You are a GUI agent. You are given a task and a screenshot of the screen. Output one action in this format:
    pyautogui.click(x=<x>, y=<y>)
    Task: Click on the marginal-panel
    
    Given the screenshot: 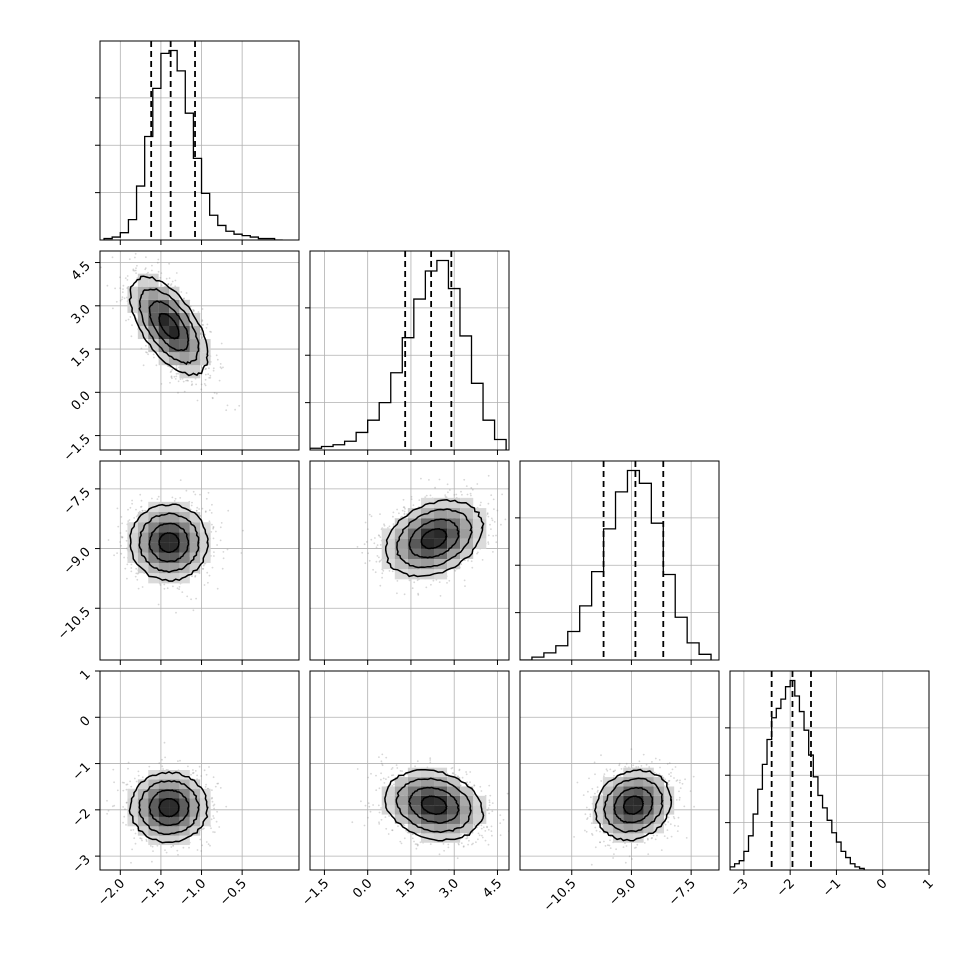 What is the action you would take?
    pyautogui.click(x=407, y=350)
    